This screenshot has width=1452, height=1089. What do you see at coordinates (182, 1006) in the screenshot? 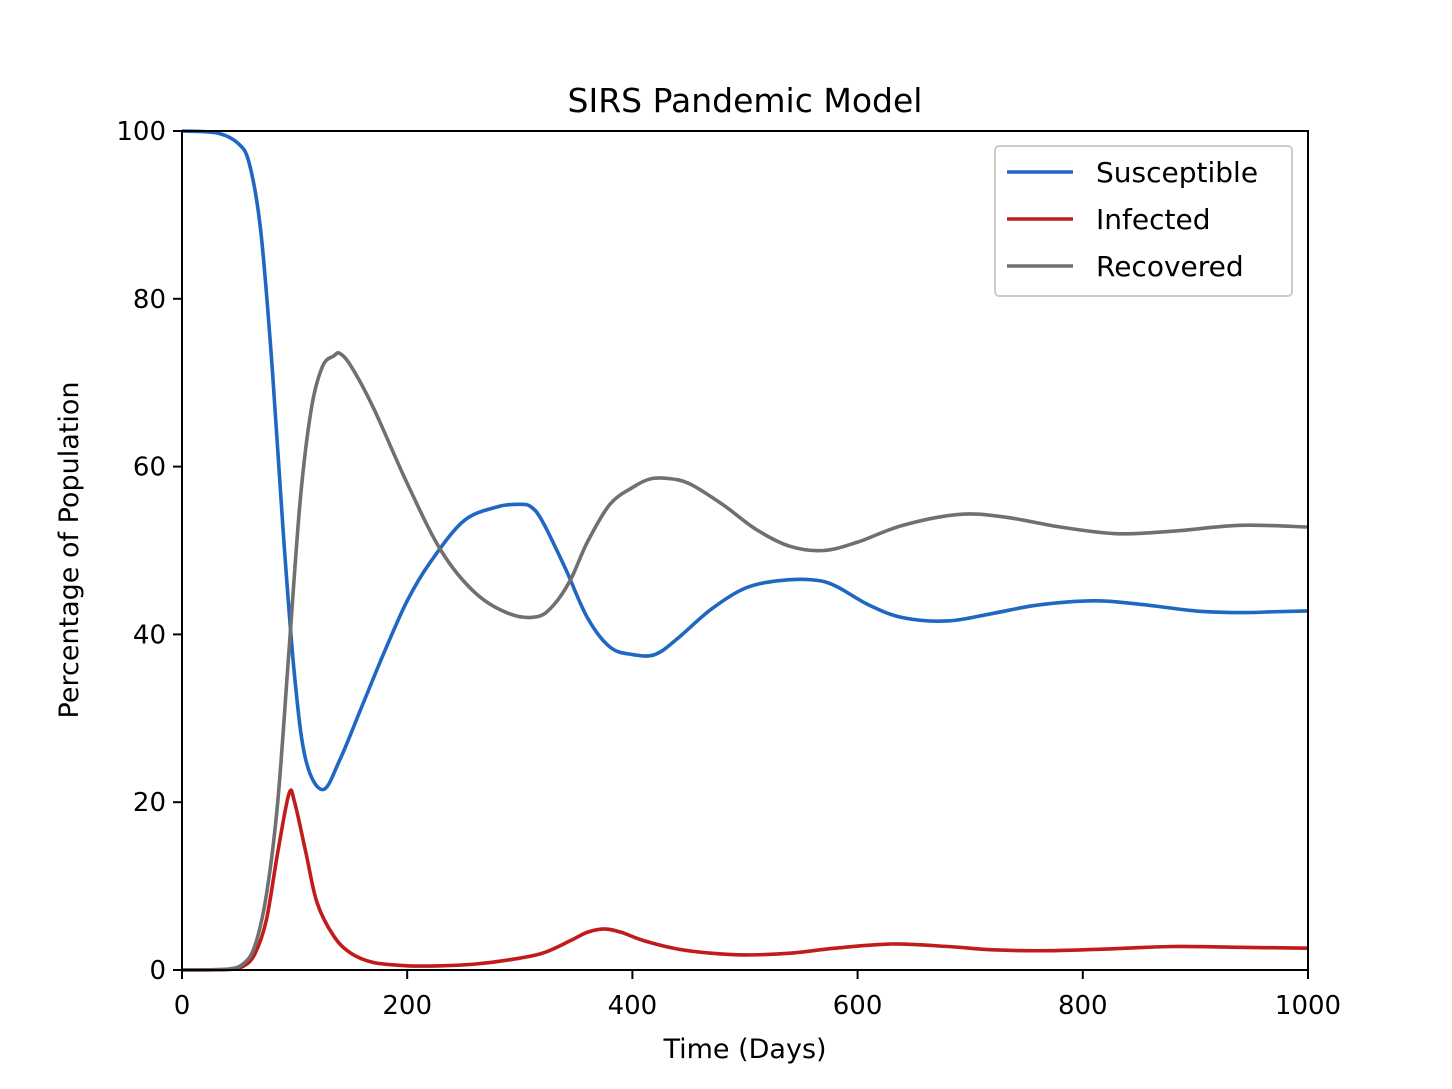
I see `x-tick-label: 0` at bounding box center [182, 1006].